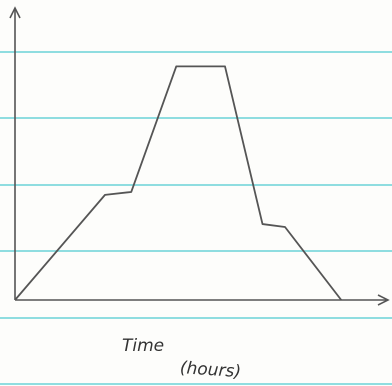 The image size is (392, 386). What do you see at coordinates (383, 300) in the screenshot?
I see `x-axis-arrow` at bounding box center [383, 300].